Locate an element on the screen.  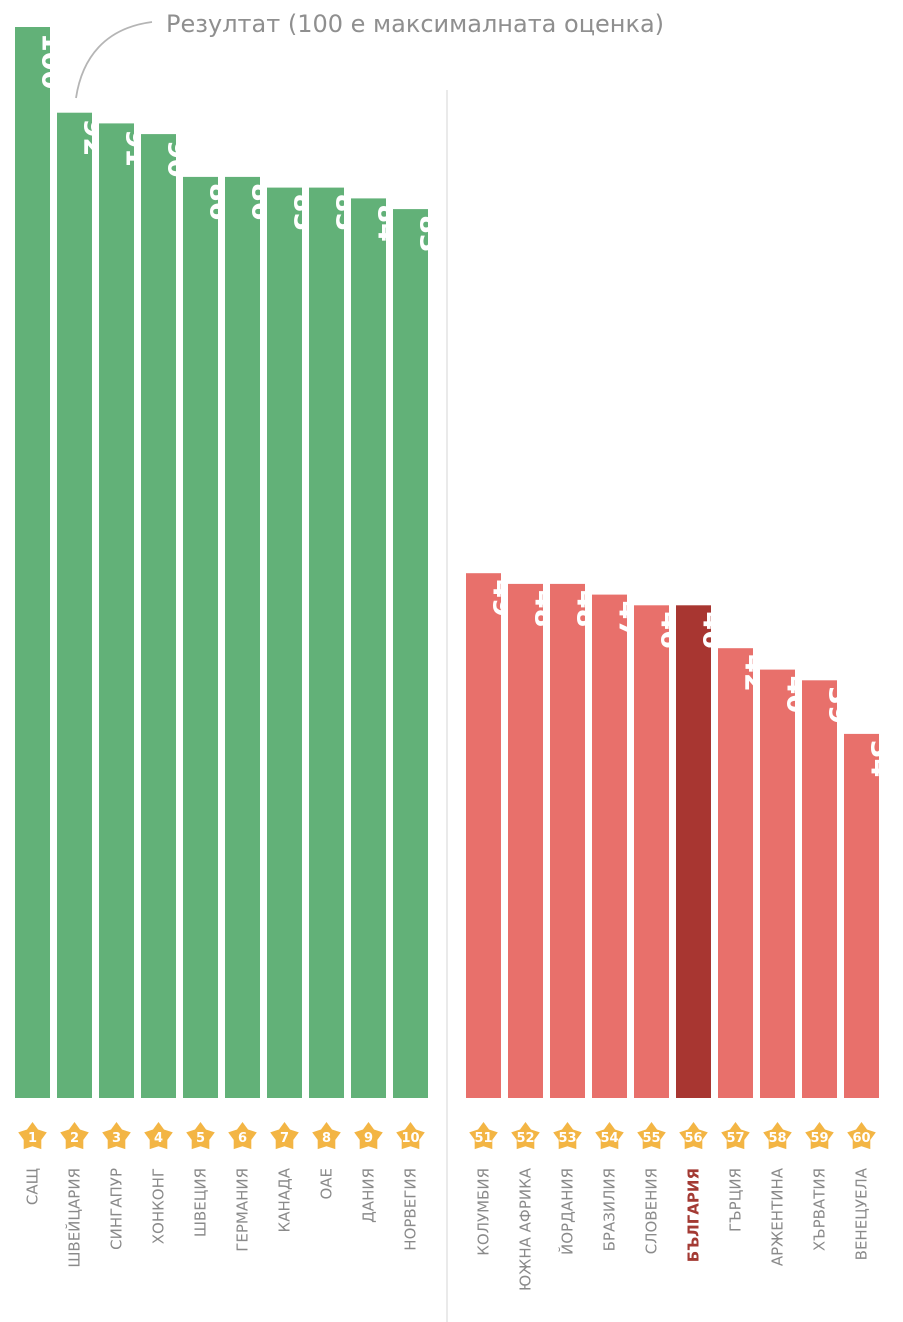
country-label: ВЕНЕЦУЕЛА is located at coordinates (862, 1213).